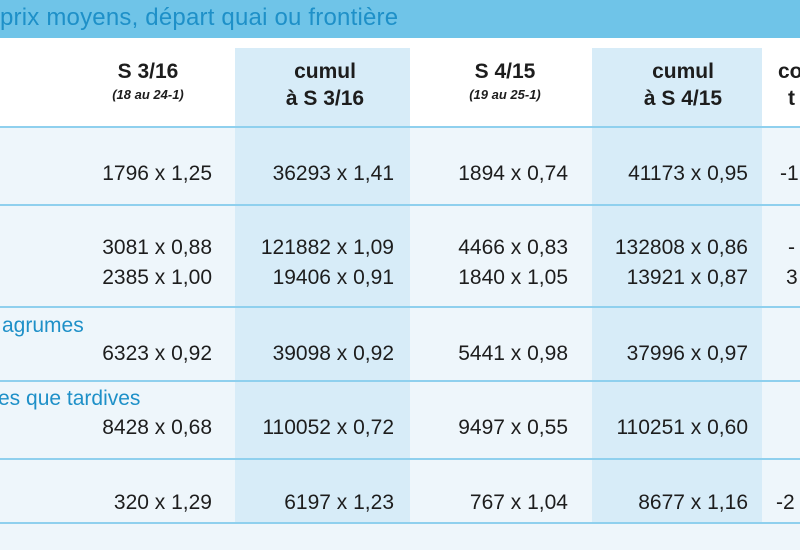 This screenshot has width=800, height=550. Describe the element at coordinates (785, 502) in the screenshot. I see `table-cell-cut: -2` at that location.